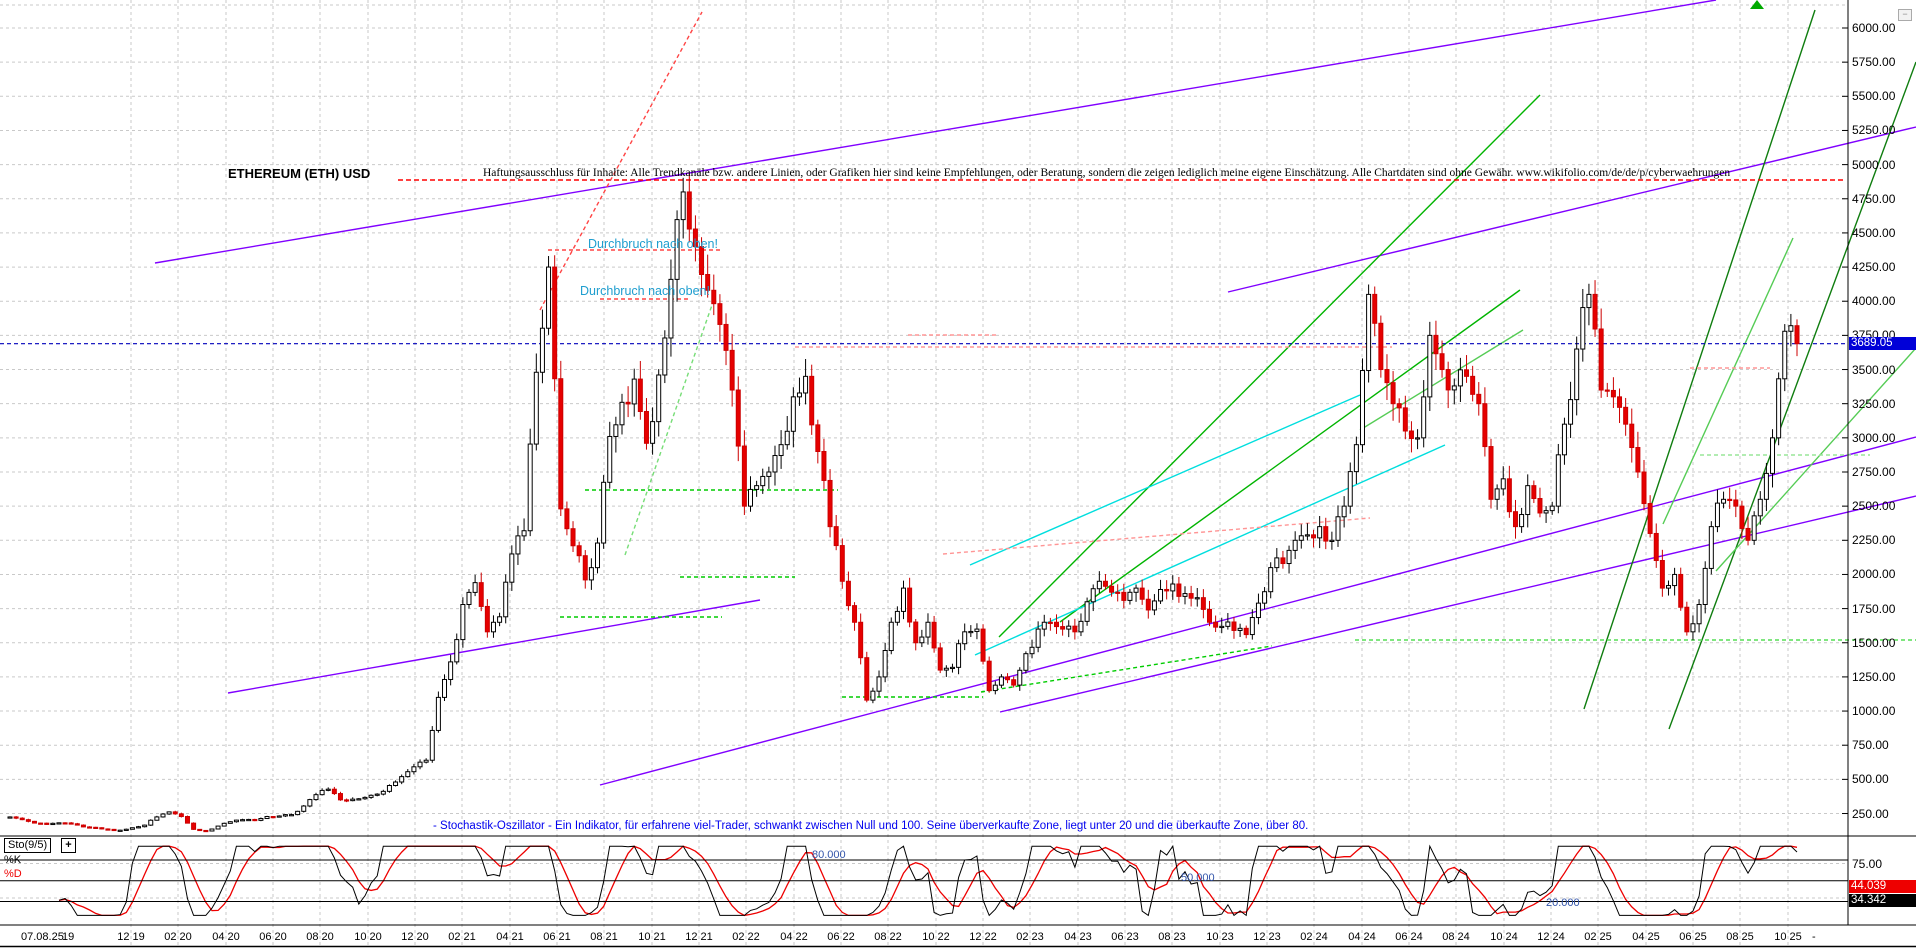 This screenshot has height=948, width=1916. I want to click on date-axis-label: 04 21, so click(510, 937).